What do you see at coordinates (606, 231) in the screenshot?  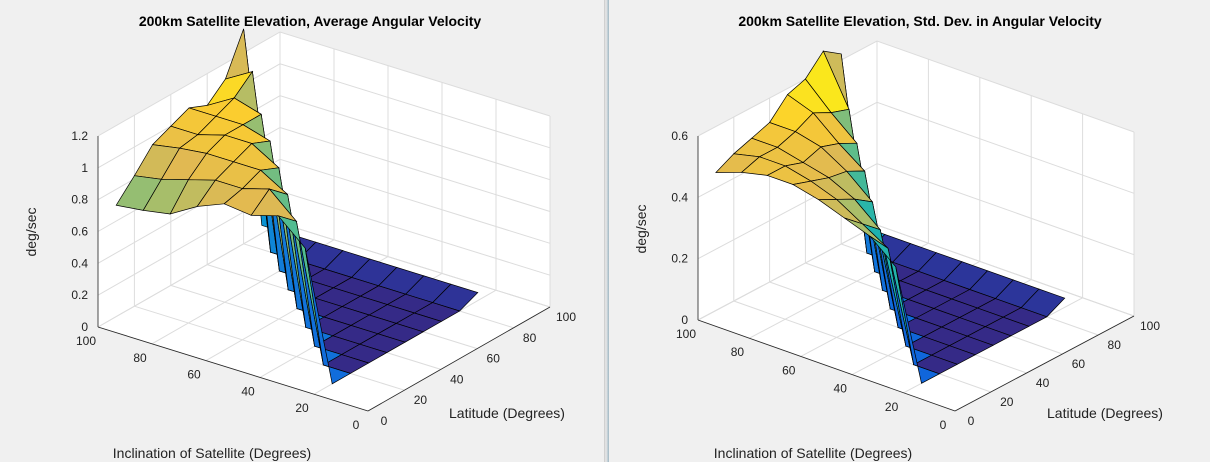 I see `pane-divider` at bounding box center [606, 231].